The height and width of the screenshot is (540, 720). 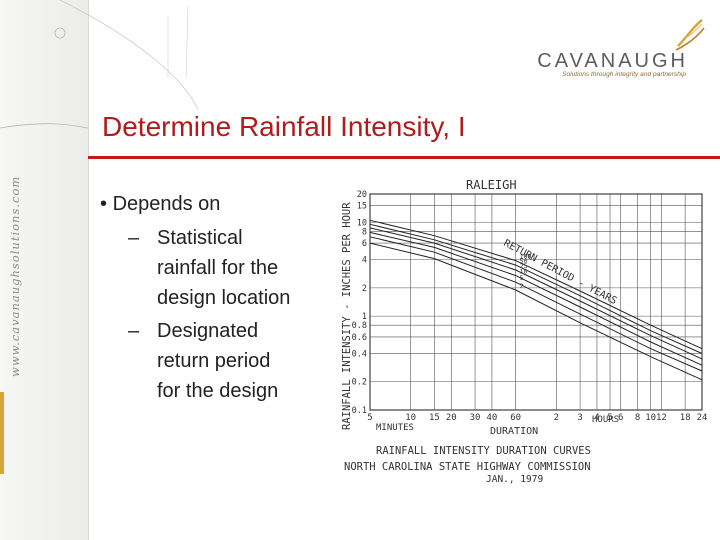 I want to click on series-label-10: 10, so click(x=524, y=272).